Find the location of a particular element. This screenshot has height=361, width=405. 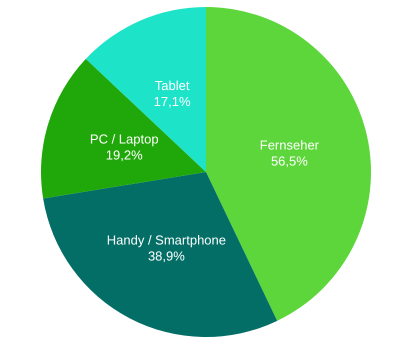

slice-label: Fernseher is located at coordinates (290, 145).